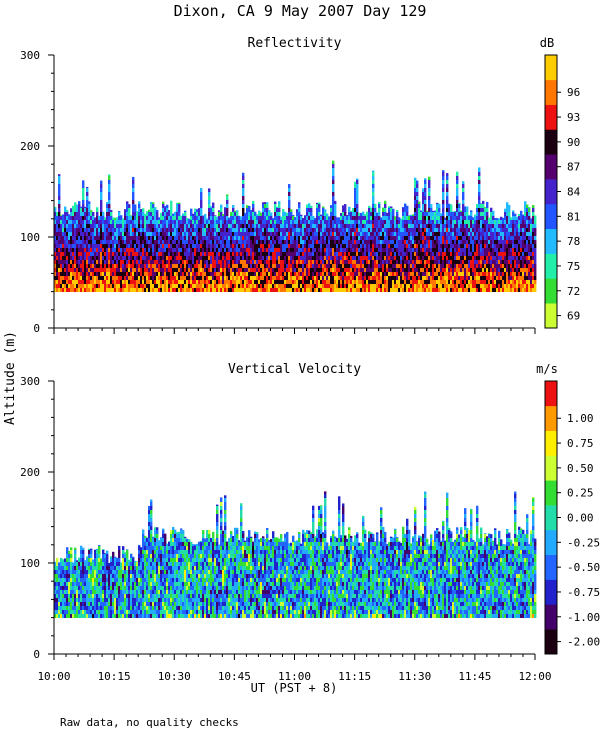 The width and height of the screenshot is (600, 750). Describe the element at coordinates (583, 642) in the screenshot. I see `colorbar-label: -2.00` at that location.